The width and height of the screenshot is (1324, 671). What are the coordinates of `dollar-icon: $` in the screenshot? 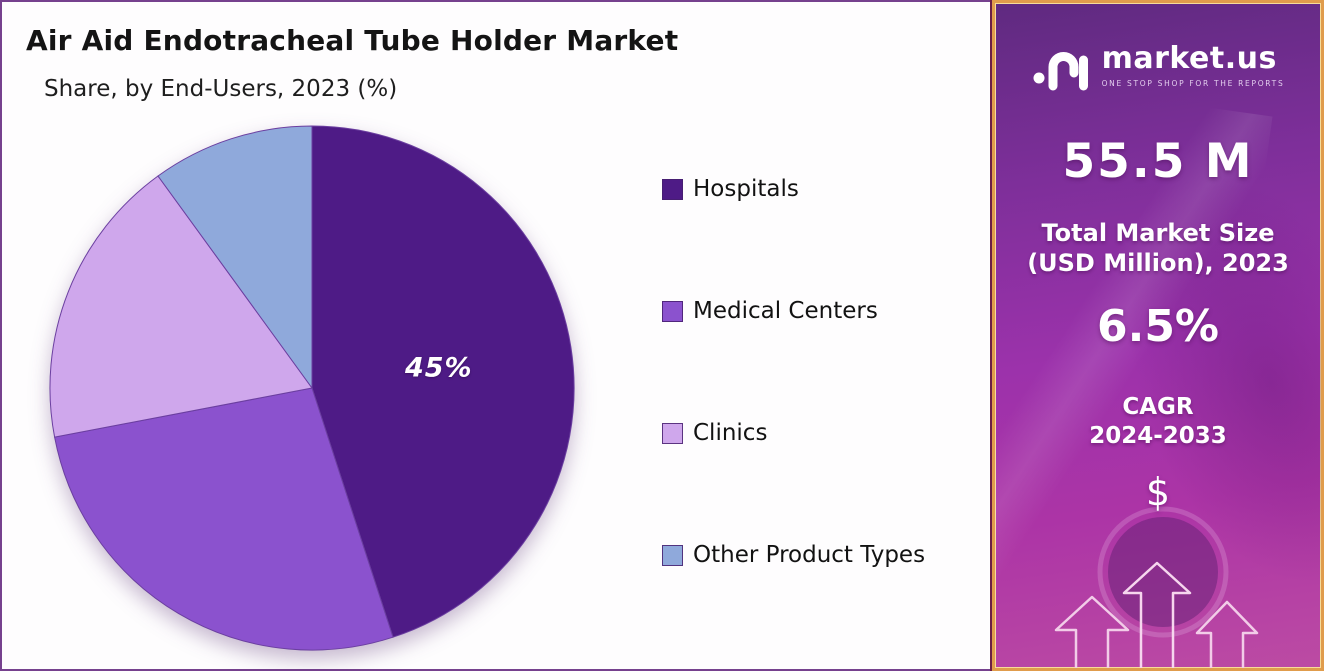 It's located at (1158, 492).